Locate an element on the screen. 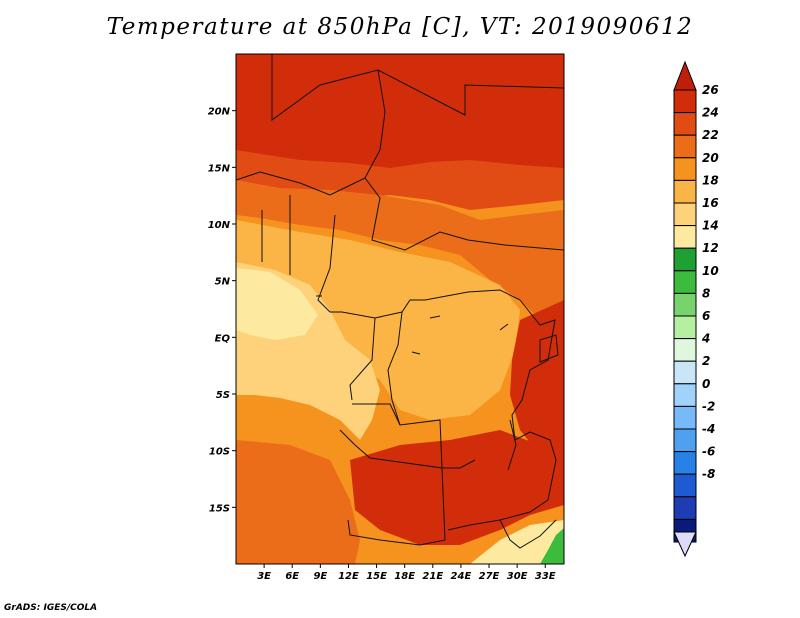 Image resolution: width=800 pixels, height=618 pixels. colorbar-label: 20 is located at coordinates (710, 158).